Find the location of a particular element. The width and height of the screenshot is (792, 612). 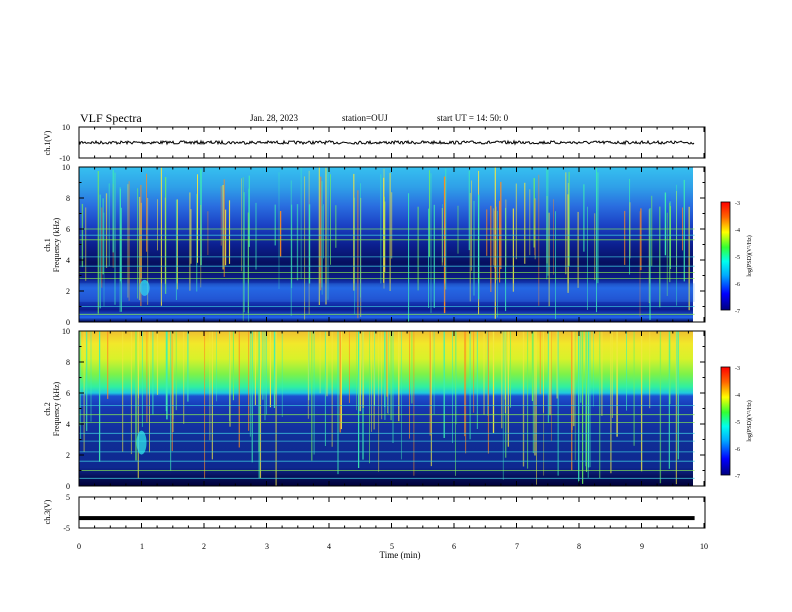

cb2-tick-m7: -7 is located at coordinates (737, 477).